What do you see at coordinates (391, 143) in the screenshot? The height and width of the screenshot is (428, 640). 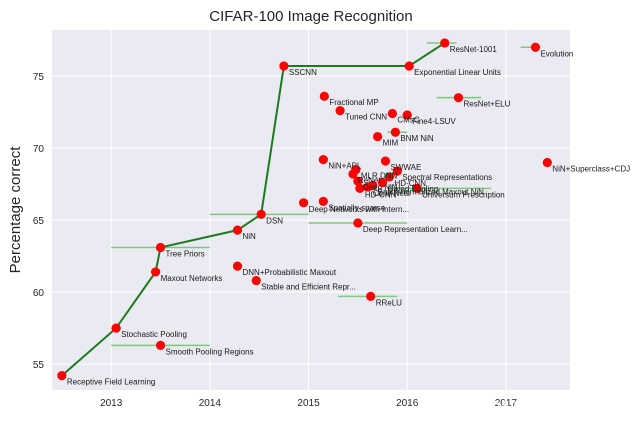 I see `point-label: MIM` at bounding box center [391, 143].